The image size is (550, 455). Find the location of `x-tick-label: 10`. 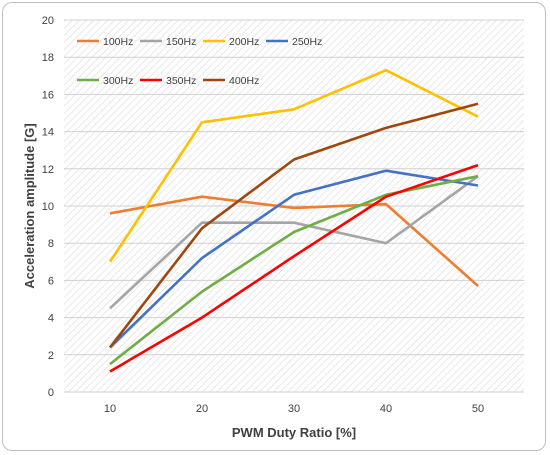

x-tick-label: 10 is located at coordinates (110, 409).